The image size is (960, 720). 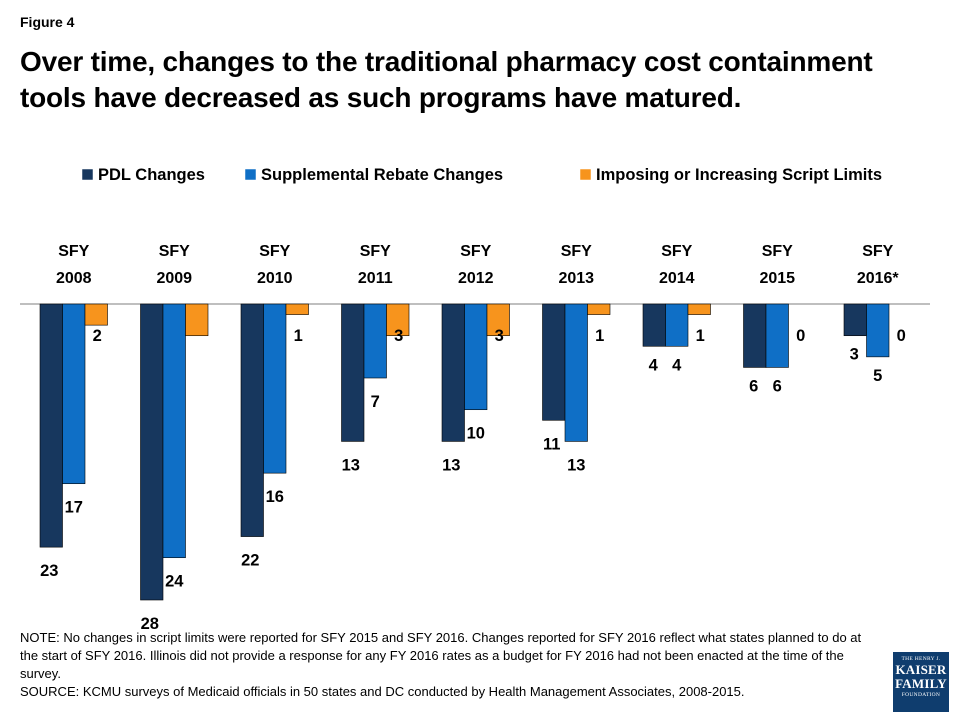 What do you see at coordinates (174, 582) in the screenshot?
I see `data-label-2-2: 24` at bounding box center [174, 582].